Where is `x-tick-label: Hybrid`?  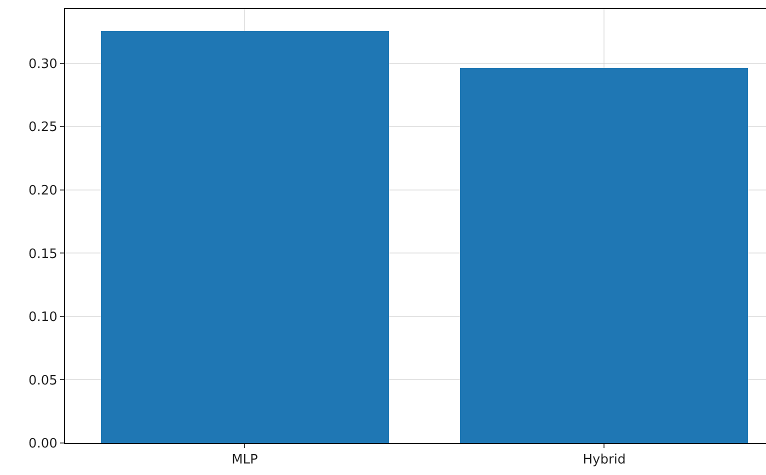 x-tick-label: Hybrid is located at coordinates (604, 460).